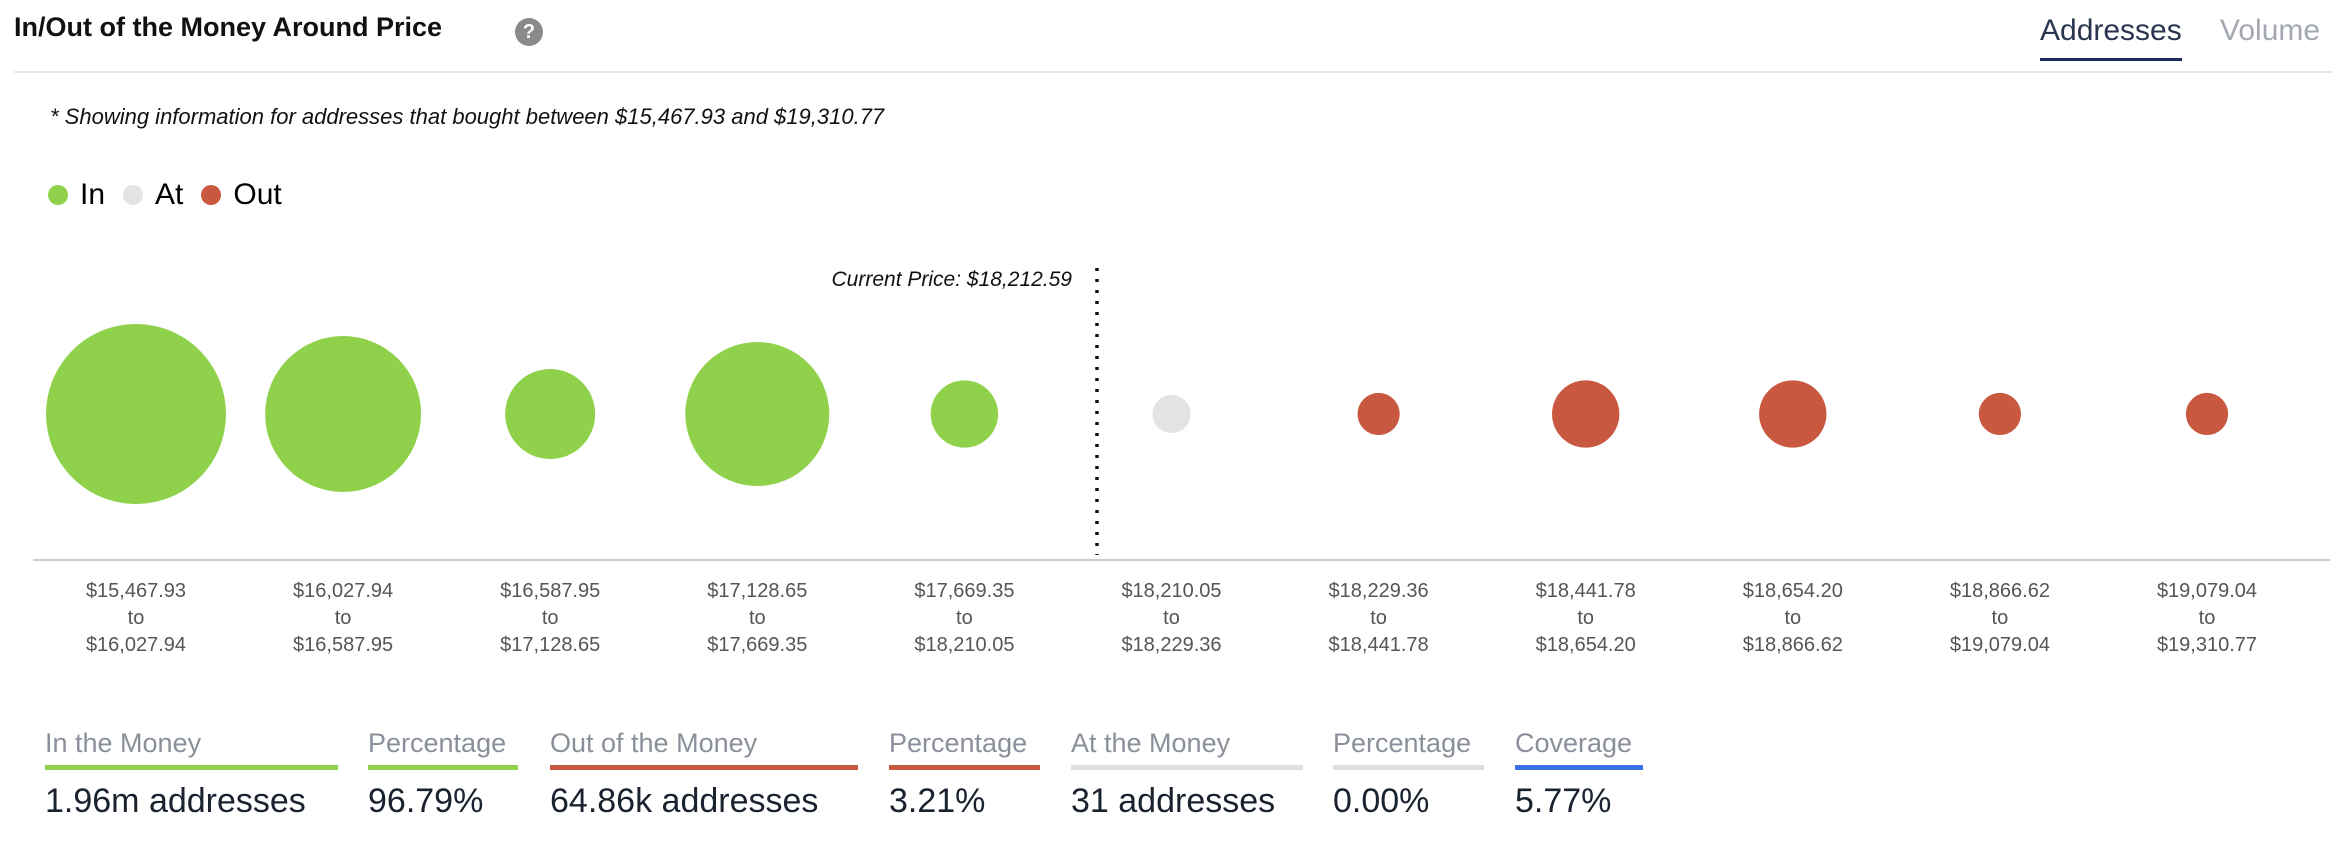  Describe the element at coordinates (1574, 743) in the screenshot. I see `stat-label: Coverage` at that location.